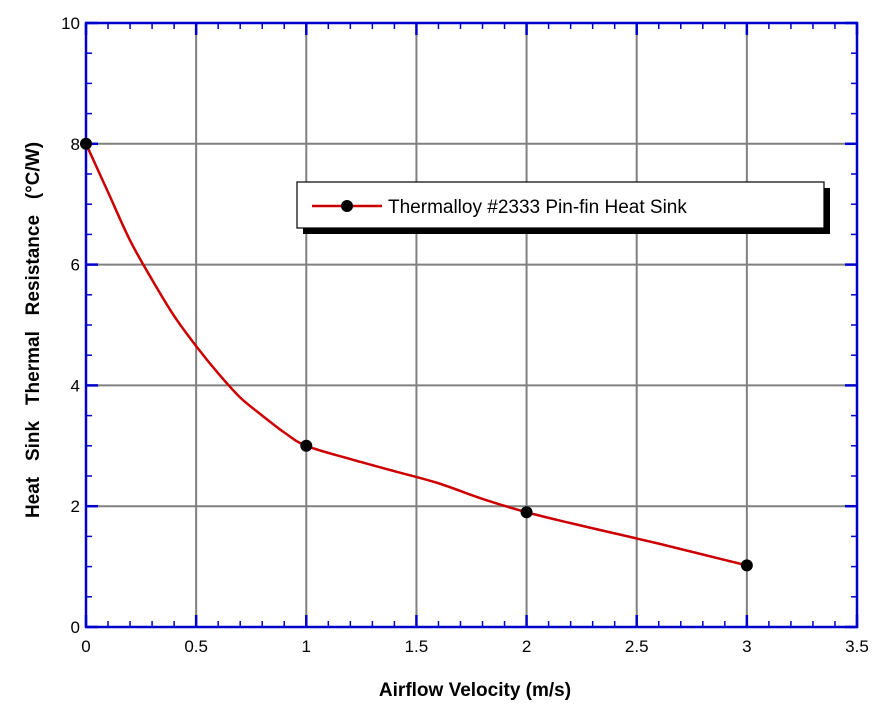 The image size is (873, 704). What do you see at coordinates (33, 330) in the screenshot?
I see `y-axis-title: Heat Sink Thermal Resistance (°C/W)` at bounding box center [33, 330].